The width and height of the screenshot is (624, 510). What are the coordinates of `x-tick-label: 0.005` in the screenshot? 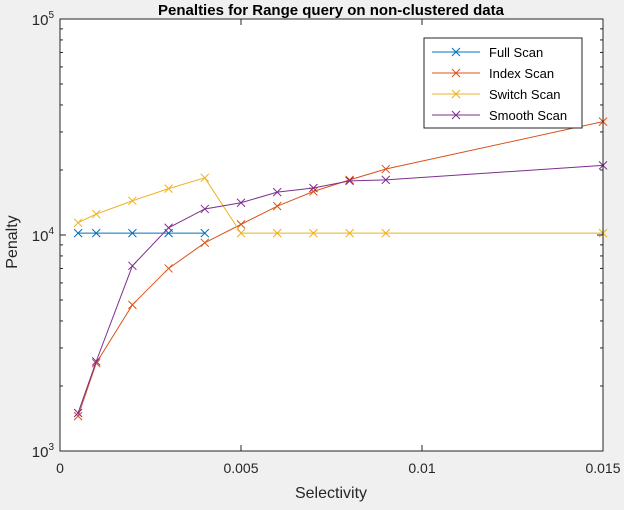 It's located at (240, 468).